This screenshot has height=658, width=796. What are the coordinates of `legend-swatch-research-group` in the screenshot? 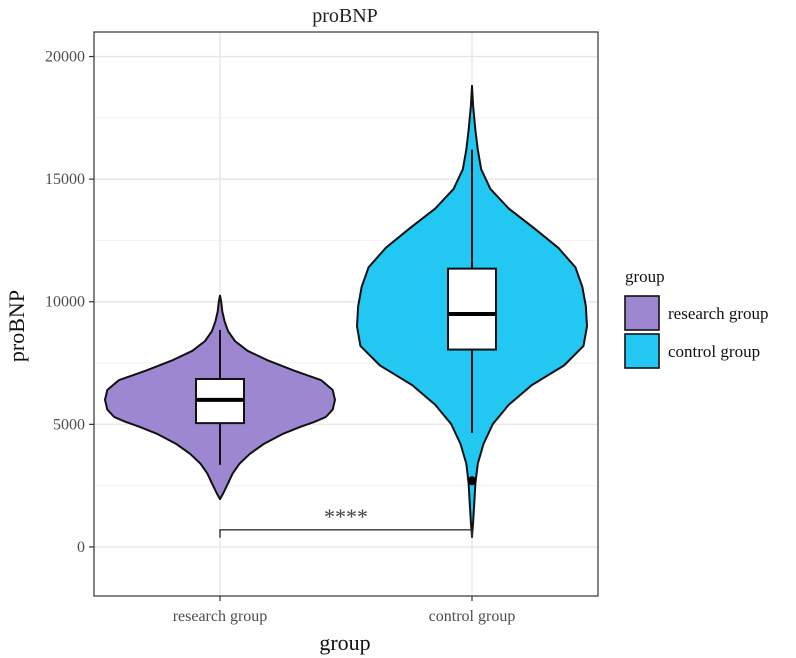 It's located at (642, 313).